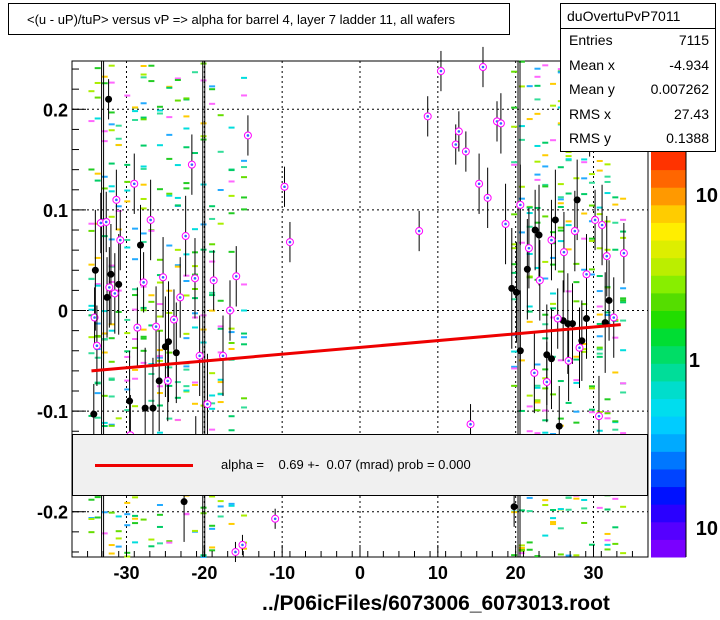 This screenshot has width=720, height=620. Describe the element at coordinates (360, 573) in the screenshot. I see `x-tick-label: 0` at that location.